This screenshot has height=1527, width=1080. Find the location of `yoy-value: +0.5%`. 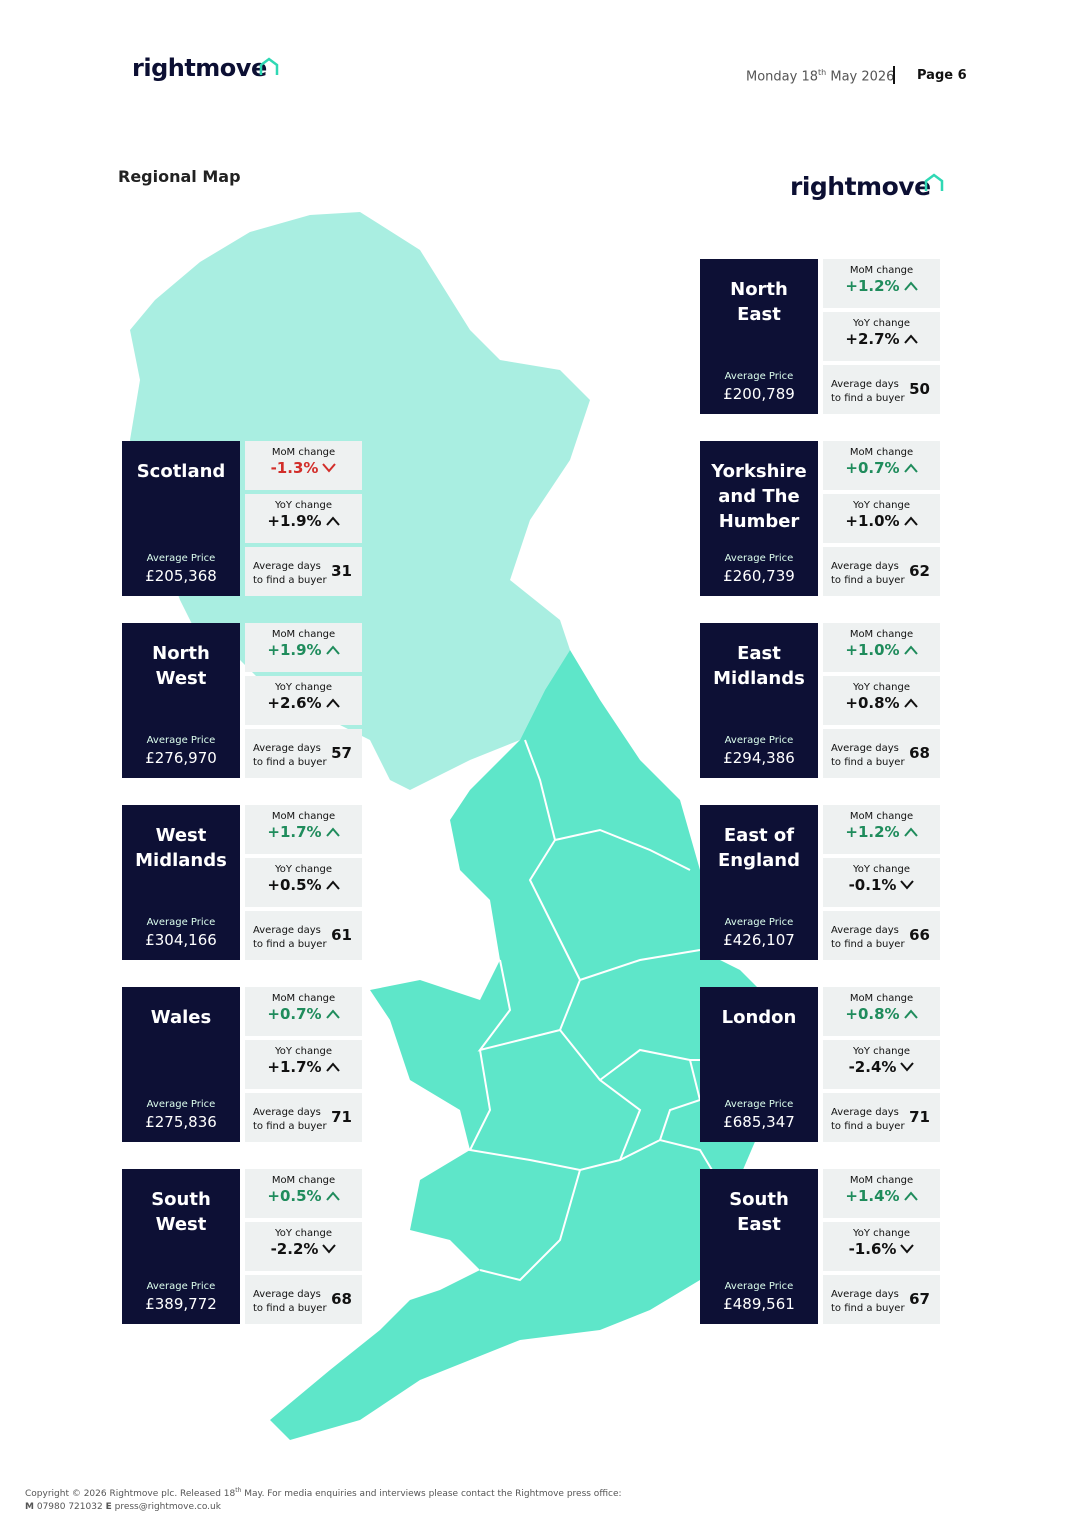

yoy-value: +0.5% is located at coordinates (294, 885).